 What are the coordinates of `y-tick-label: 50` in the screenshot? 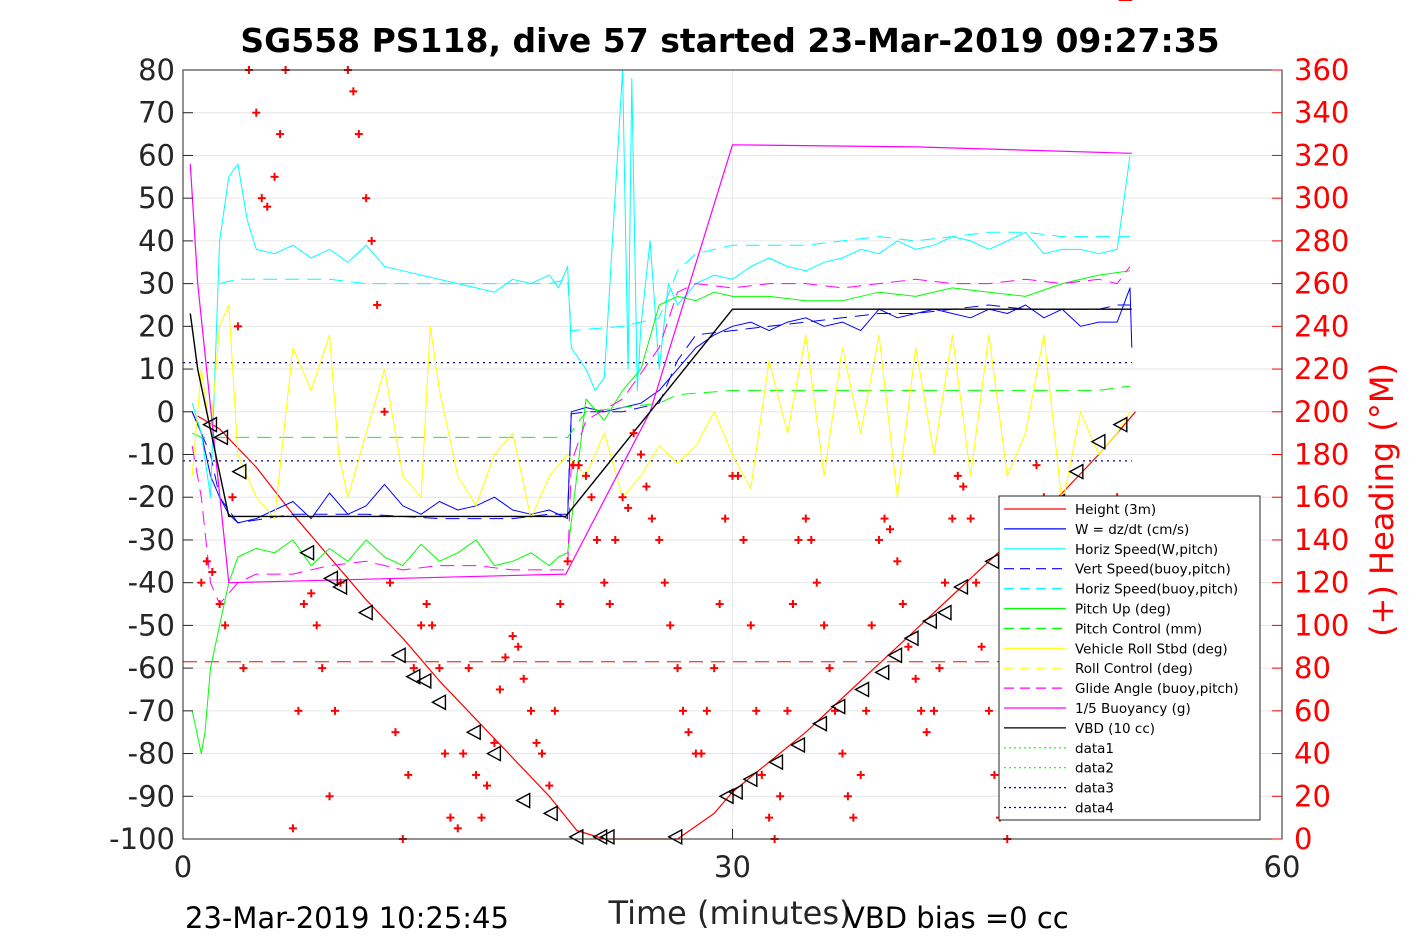 It's located at (156, 198).